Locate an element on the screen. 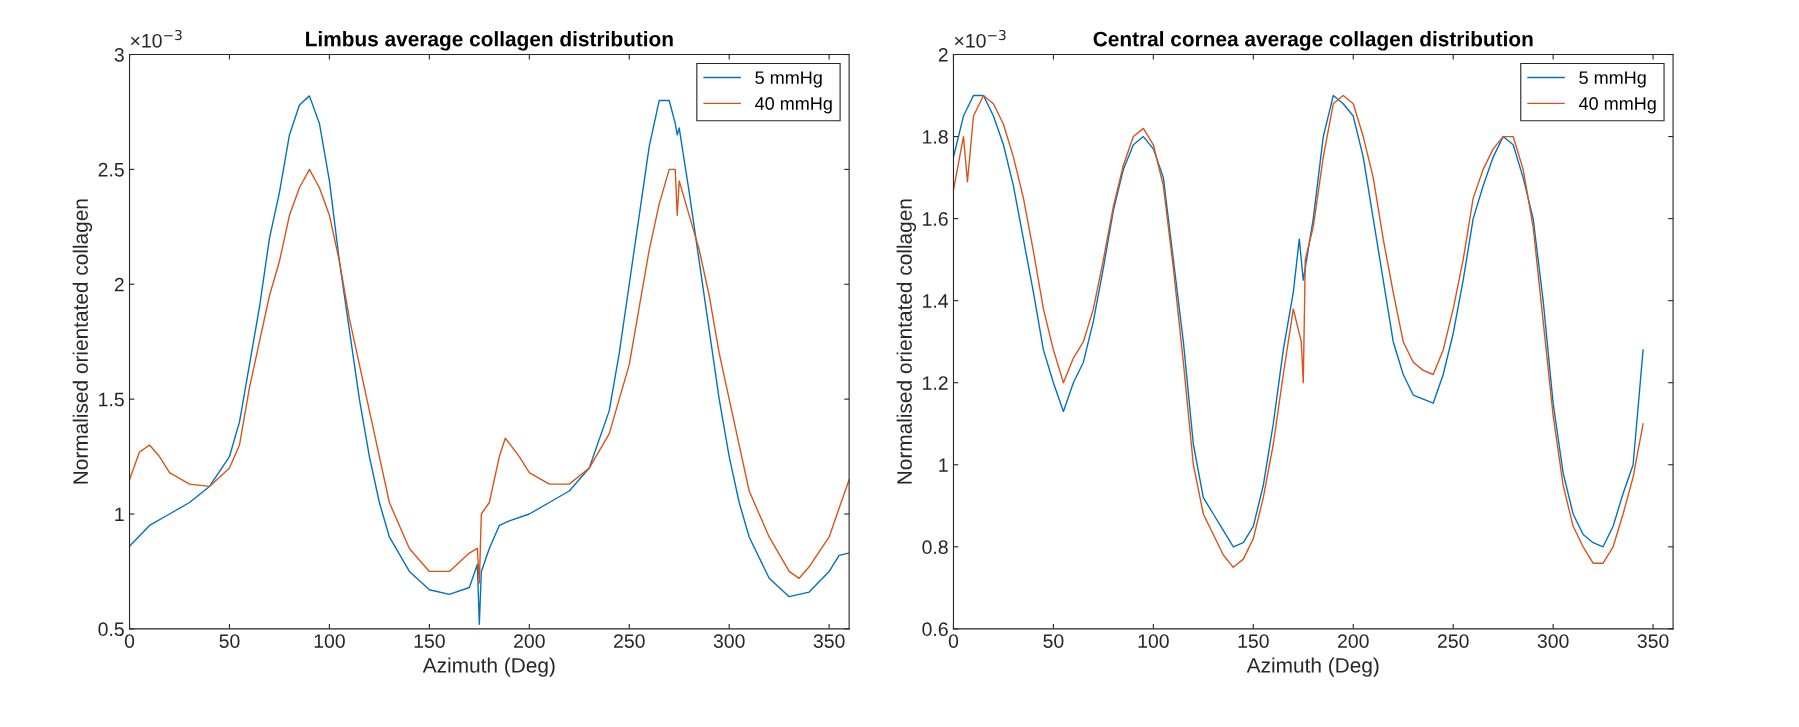 The image size is (1799, 727). y-tick-label: 0.5 is located at coordinates (111, 629).